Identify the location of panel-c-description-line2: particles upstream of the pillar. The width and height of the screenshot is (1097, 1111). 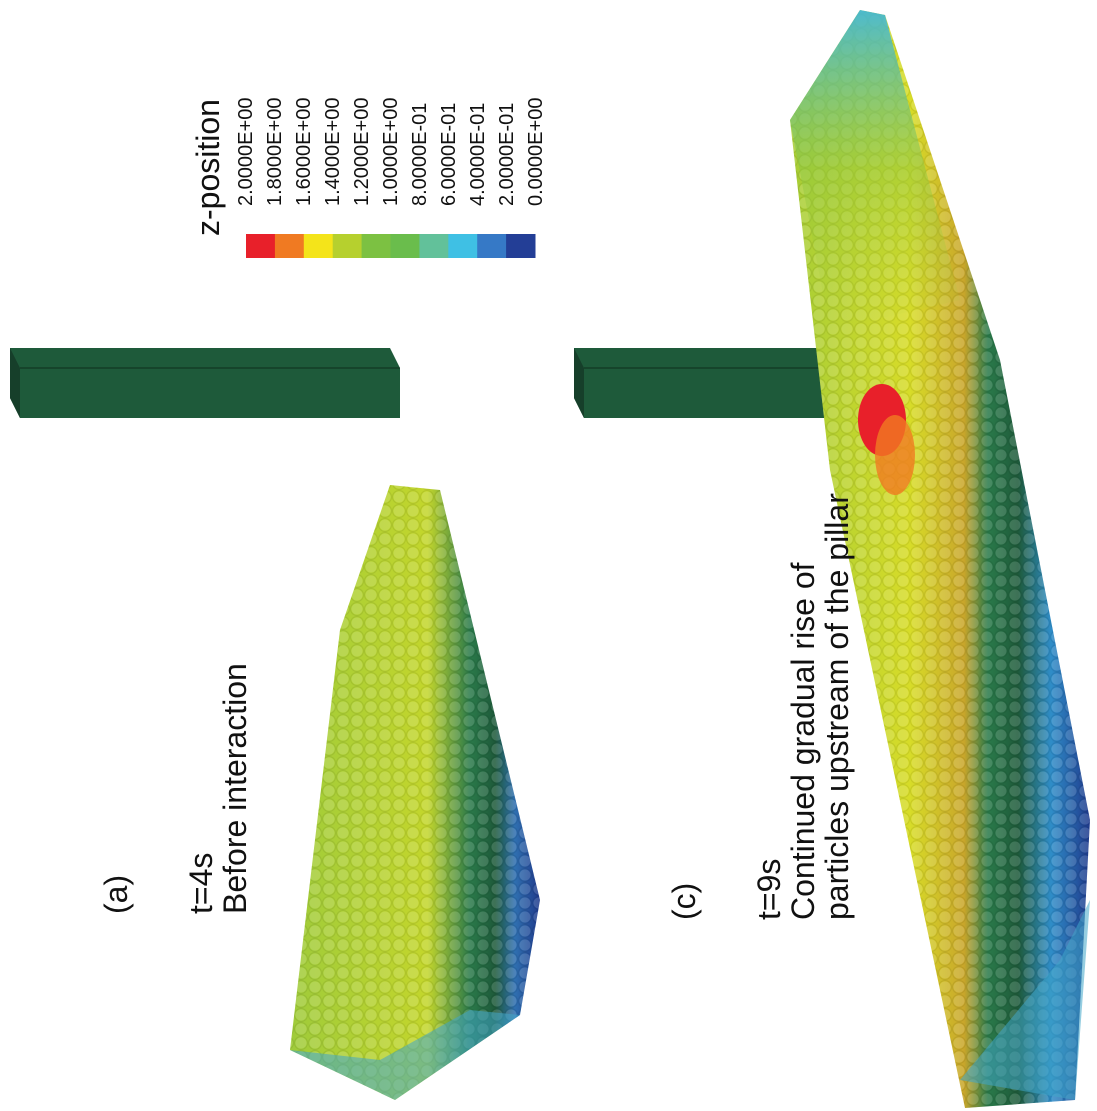
(837, 706).